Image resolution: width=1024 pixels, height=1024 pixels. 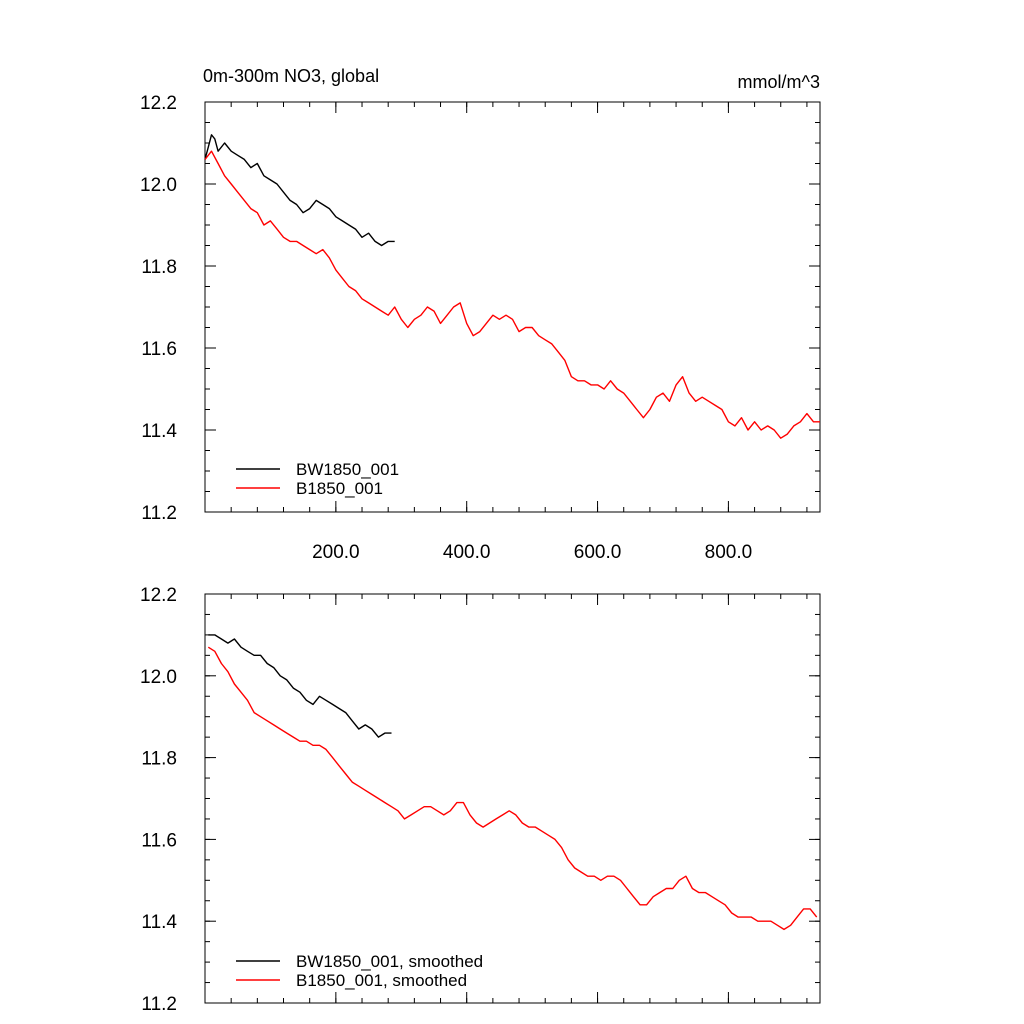 I want to click on top-units: mmol/m^3, so click(x=779, y=82).